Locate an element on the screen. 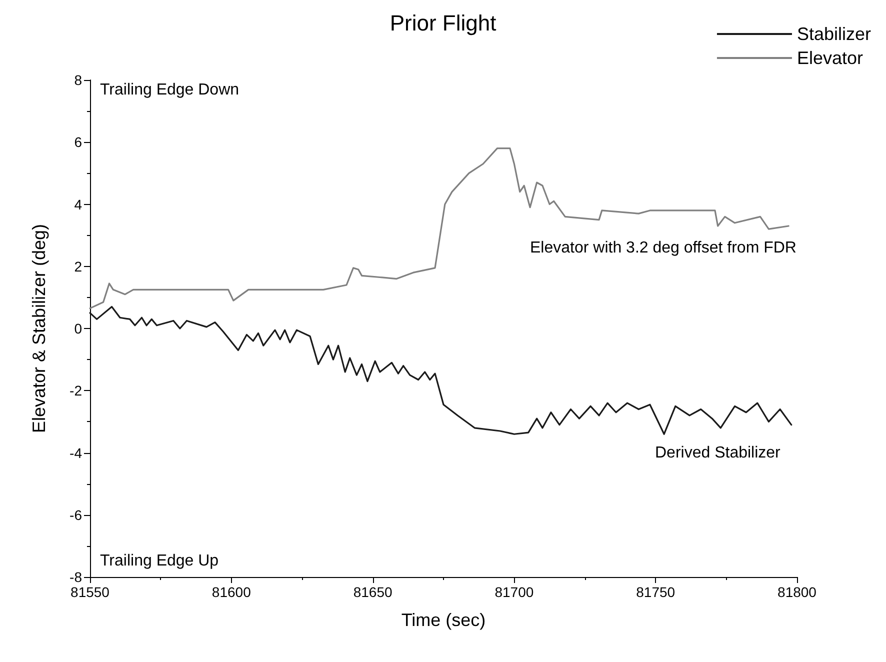 The height and width of the screenshot is (662, 886). x-tick-label: 81550 is located at coordinates (90, 592).